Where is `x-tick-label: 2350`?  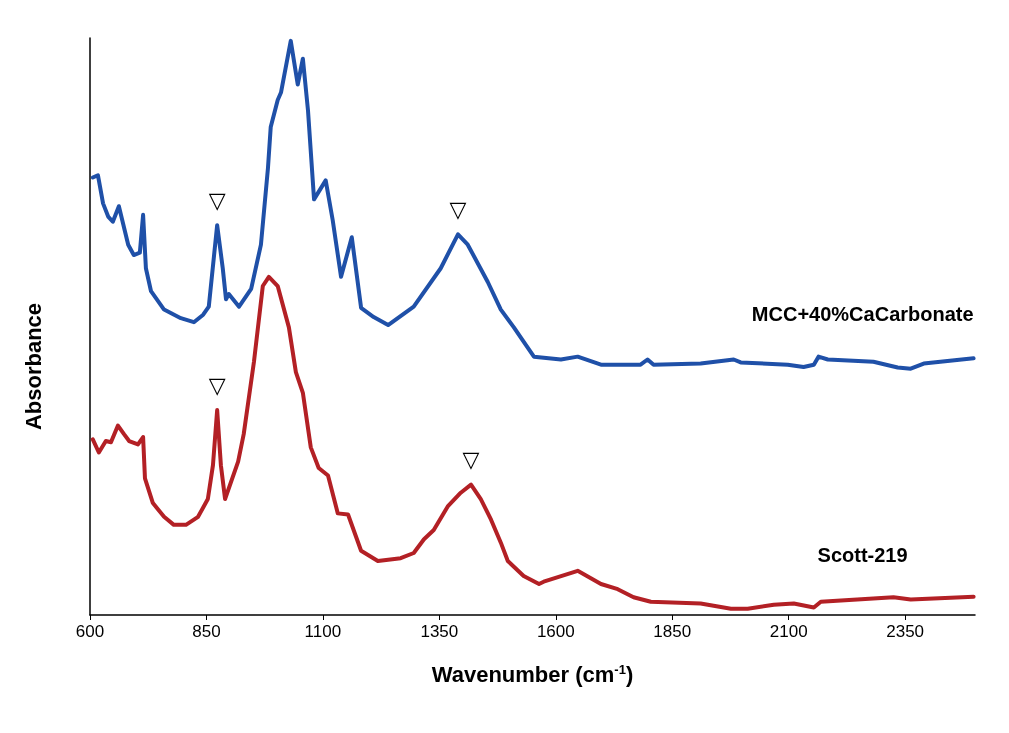 x-tick-label: 2350 is located at coordinates (905, 631).